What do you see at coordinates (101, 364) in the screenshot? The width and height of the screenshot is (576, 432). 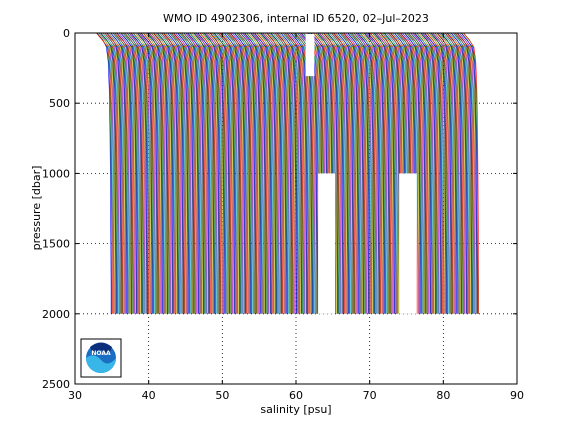 I see `noaa-logo-wave` at bounding box center [101, 364].